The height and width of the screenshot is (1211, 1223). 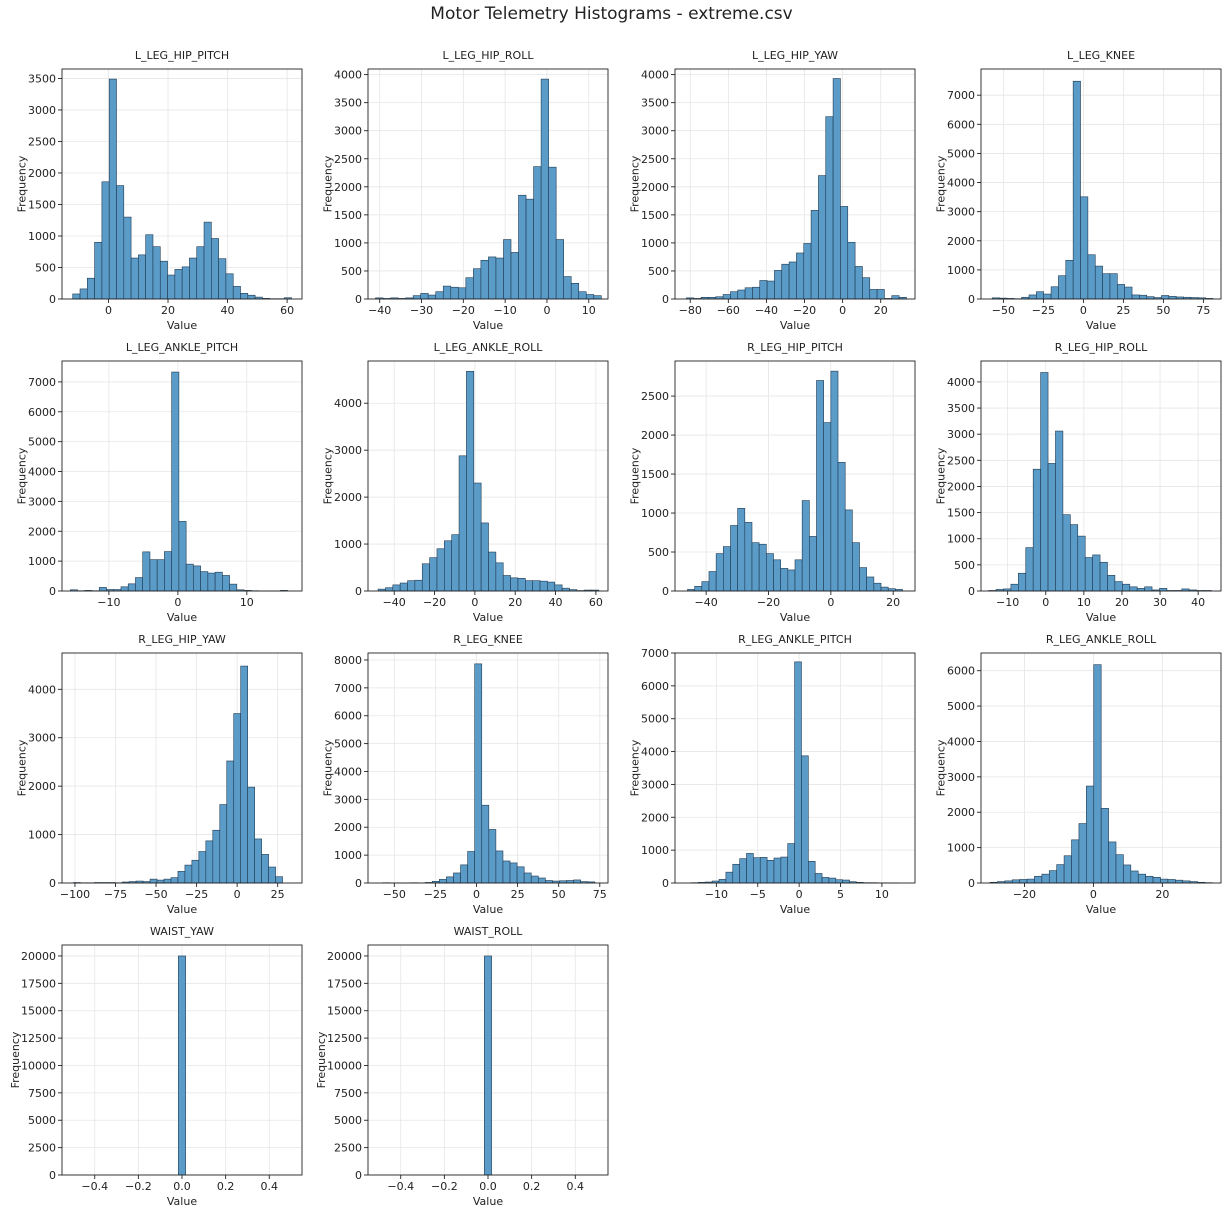 What do you see at coordinates (42, 1148) in the screenshot?
I see `y-tick-label: 2500` at bounding box center [42, 1148].